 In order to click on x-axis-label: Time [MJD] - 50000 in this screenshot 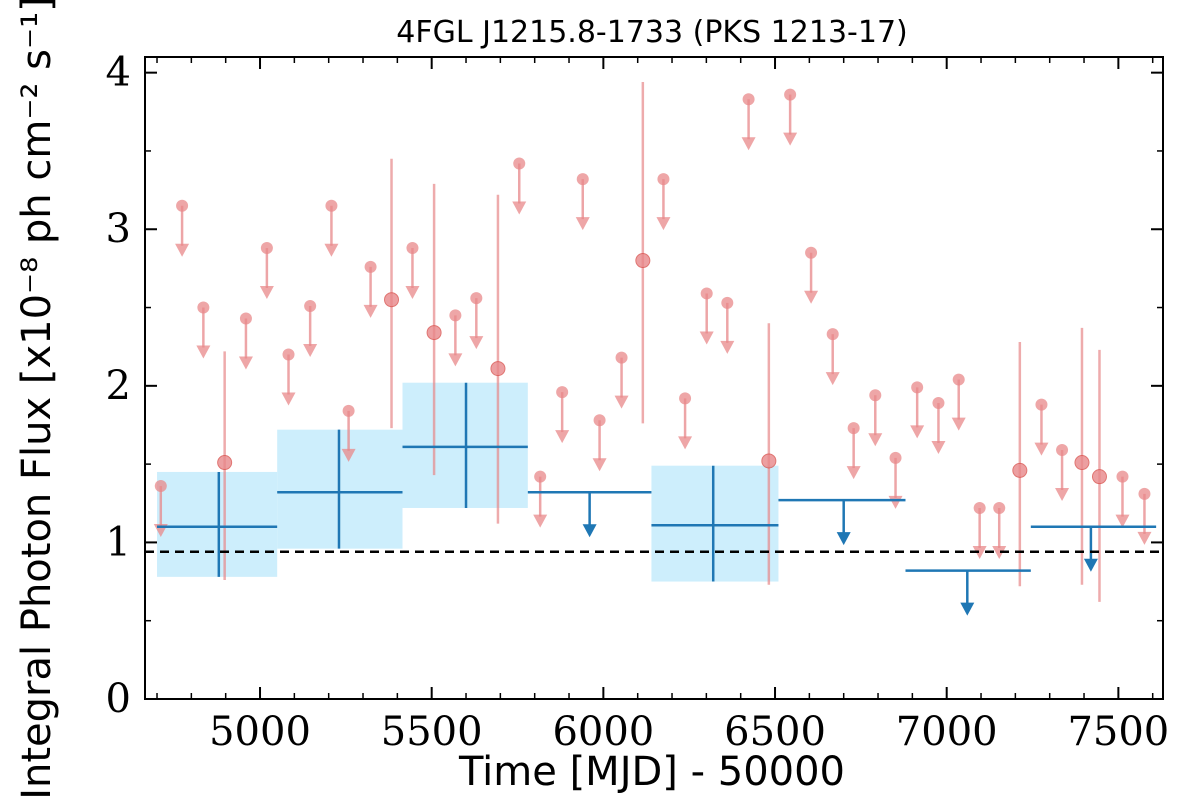, I will do `click(651, 772)`.